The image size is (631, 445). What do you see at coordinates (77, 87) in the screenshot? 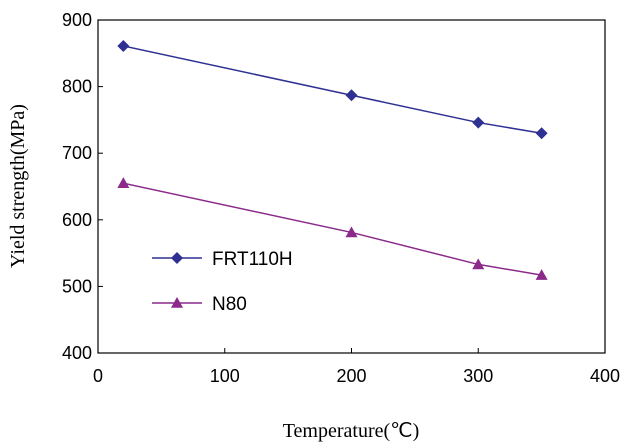
I see `y-tick-label: 800` at bounding box center [77, 87].